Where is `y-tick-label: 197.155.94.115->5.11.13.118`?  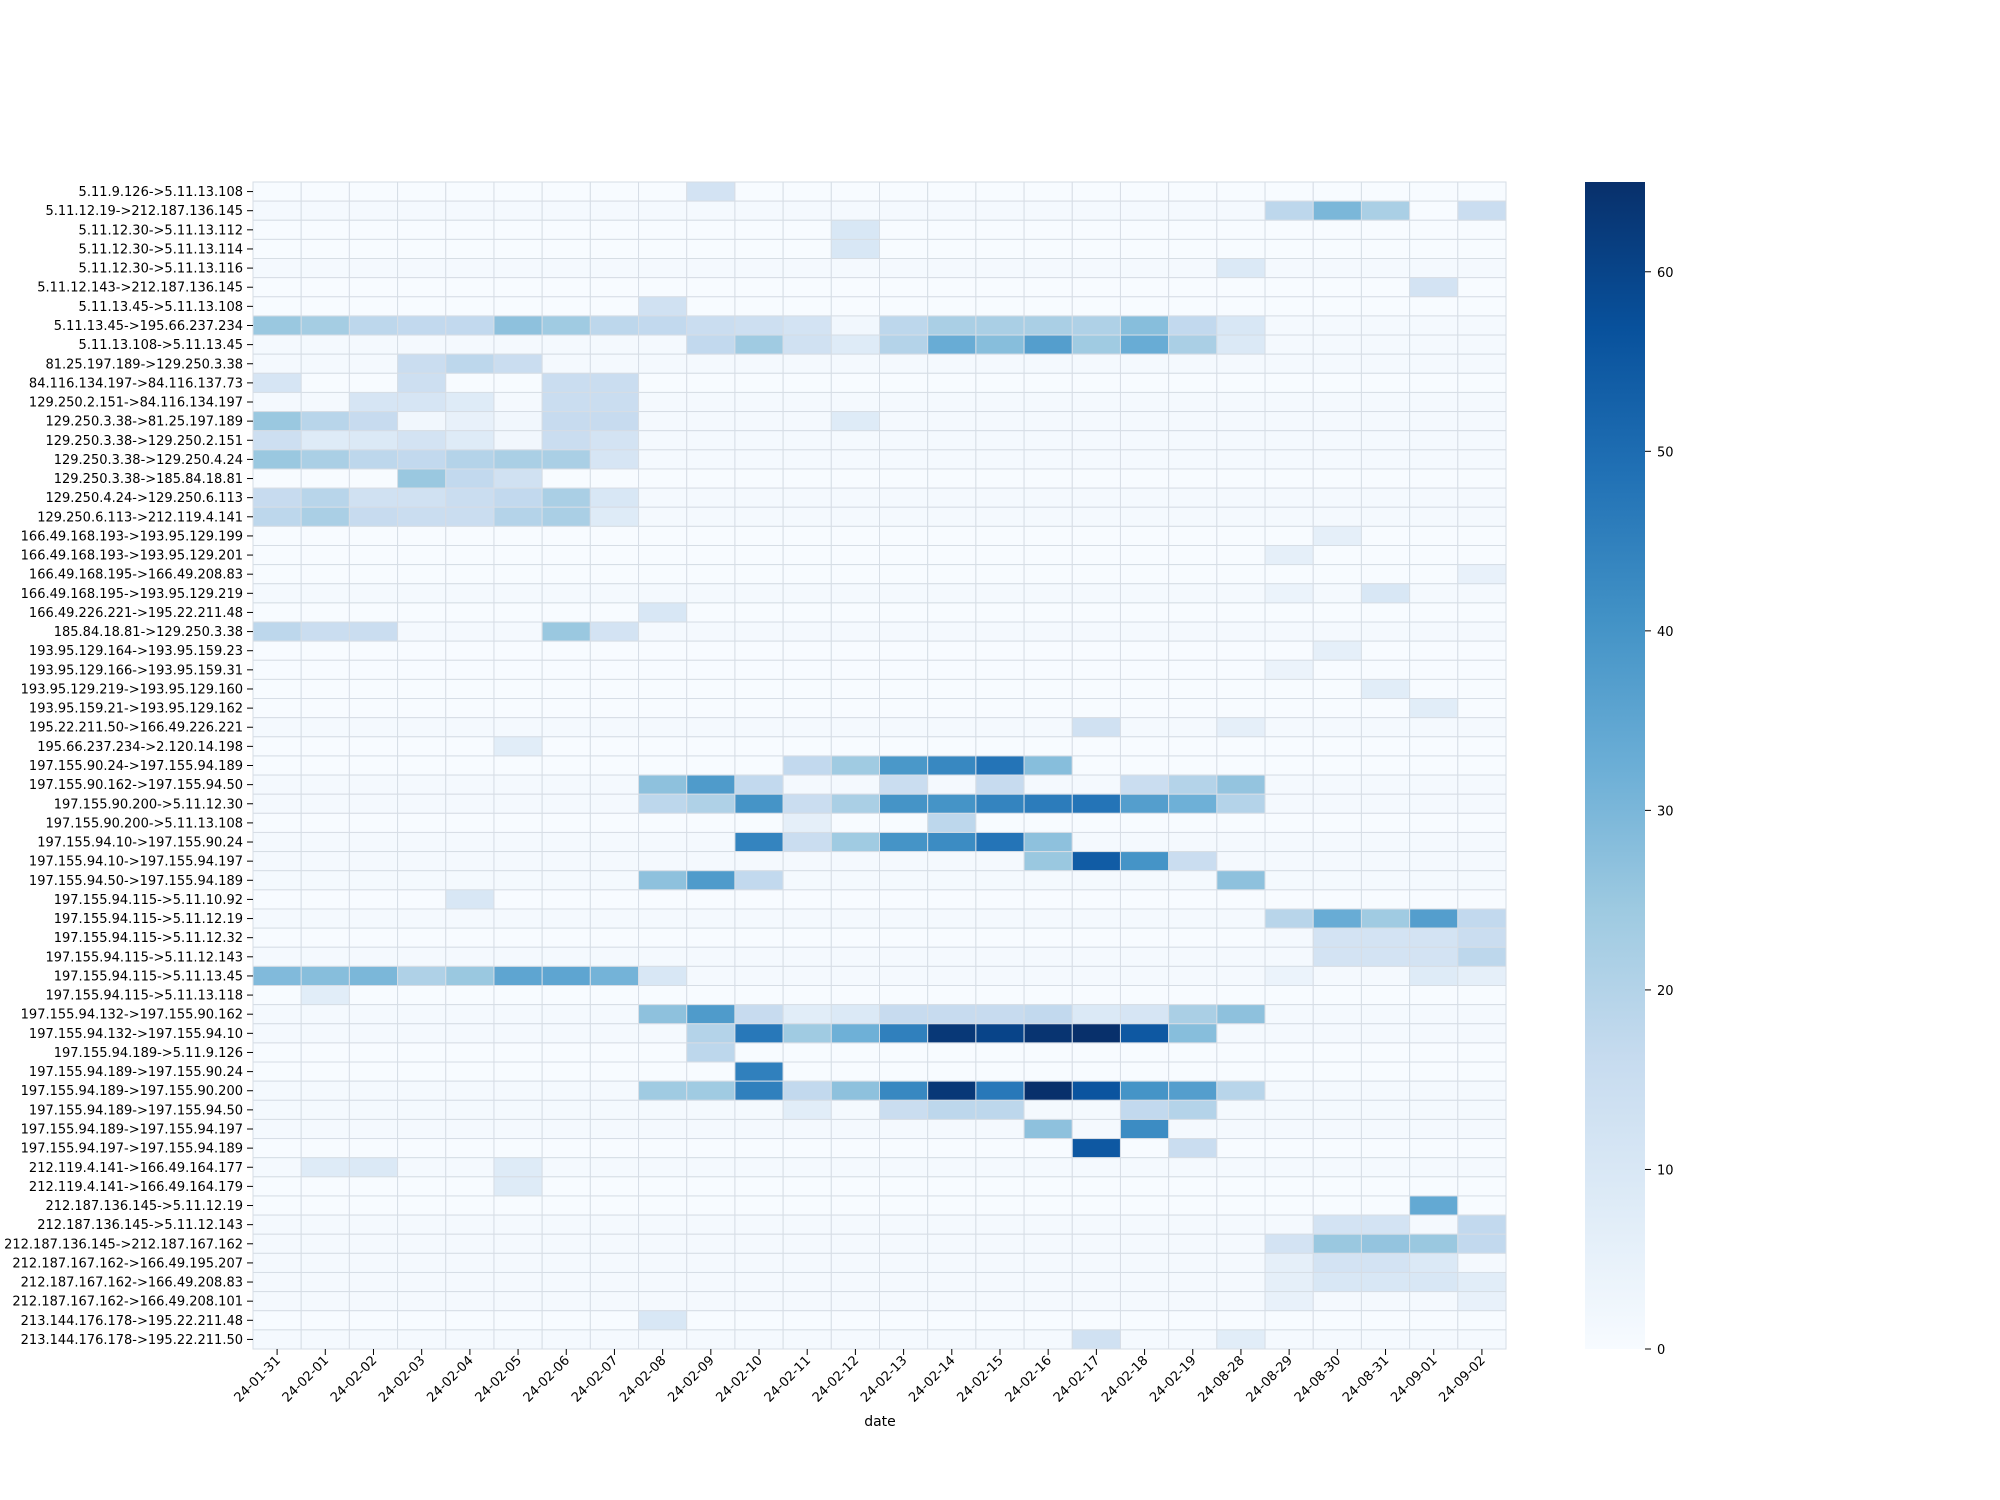 y-tick-label: 197.155.94.115->5.11.13.118 is located at coordinates (144, 996).